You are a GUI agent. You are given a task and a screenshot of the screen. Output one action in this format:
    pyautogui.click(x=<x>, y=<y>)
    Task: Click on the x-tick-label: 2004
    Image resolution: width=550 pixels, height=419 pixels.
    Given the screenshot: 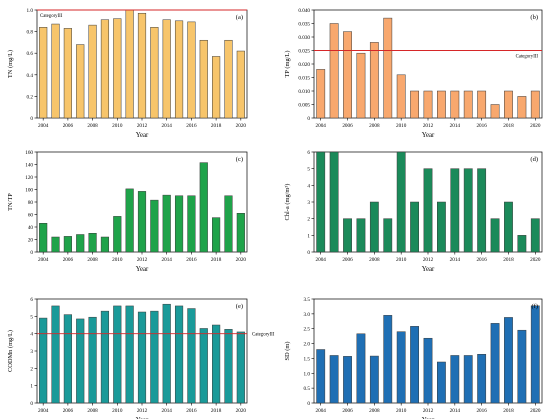 What is the action you would take?
    pyautogui.click(x=321, y=411)
    